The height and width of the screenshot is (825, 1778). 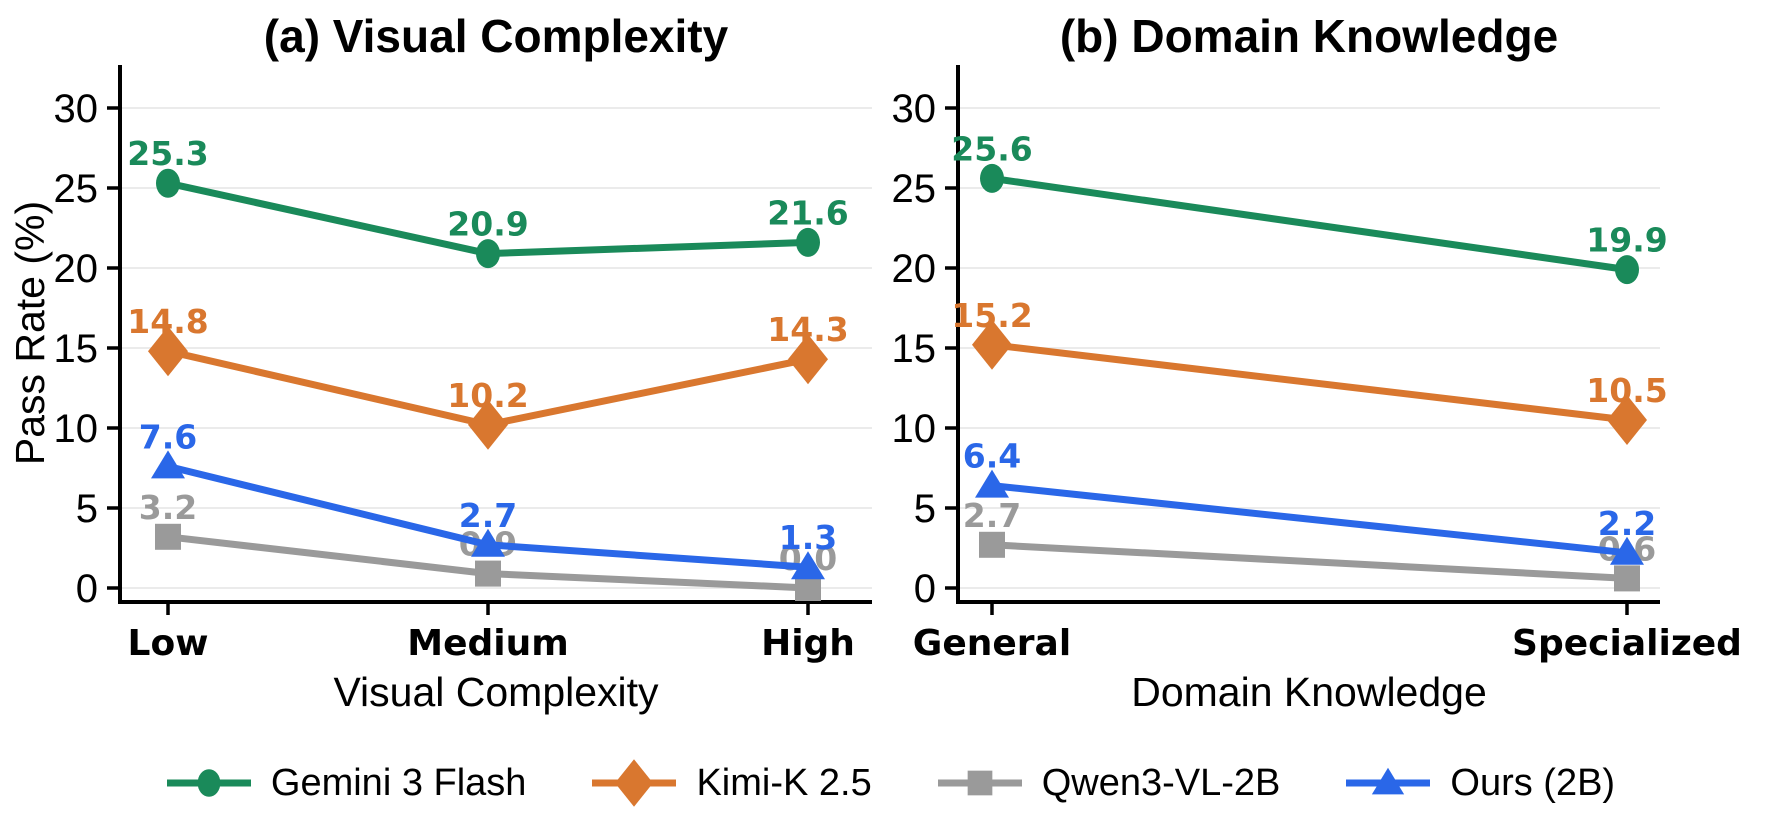 I want to click on square-legend-marker-icon, so click(x=979, y=783).